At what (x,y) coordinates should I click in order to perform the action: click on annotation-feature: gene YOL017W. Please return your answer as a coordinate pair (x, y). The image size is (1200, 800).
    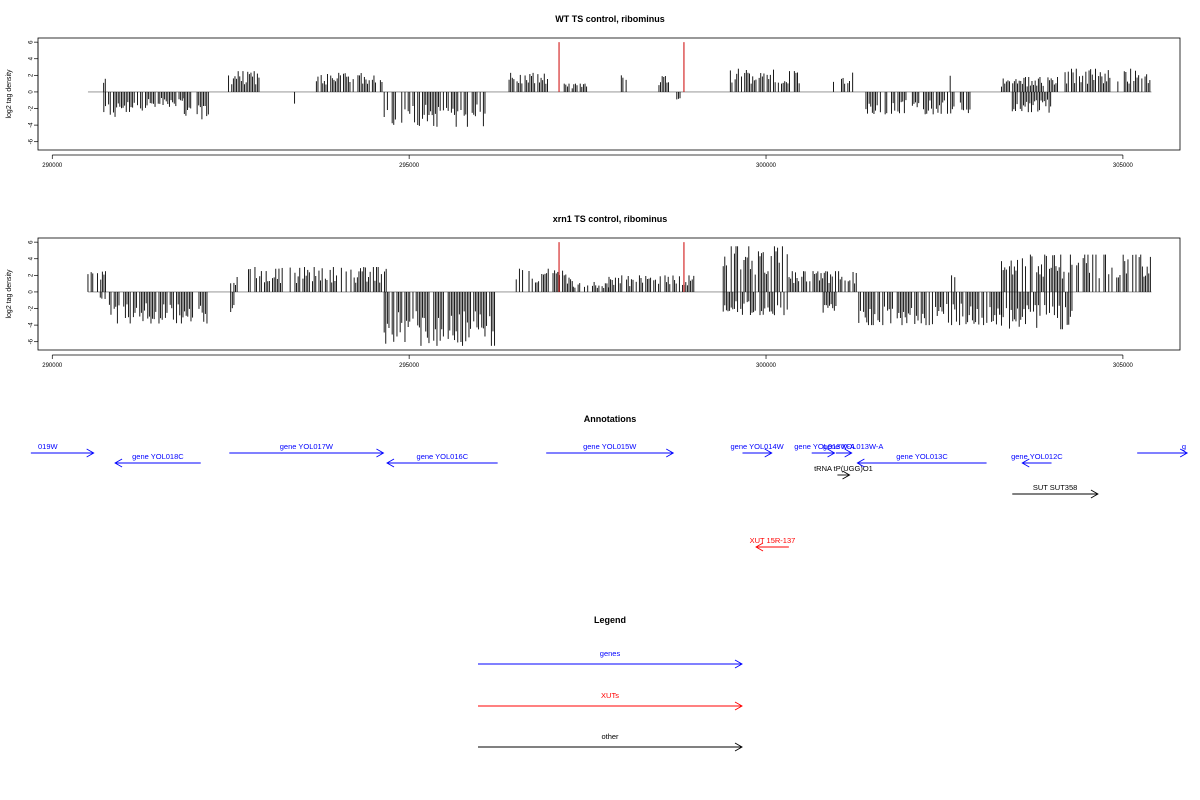
    Looking at the image, I should click on (307, 450).